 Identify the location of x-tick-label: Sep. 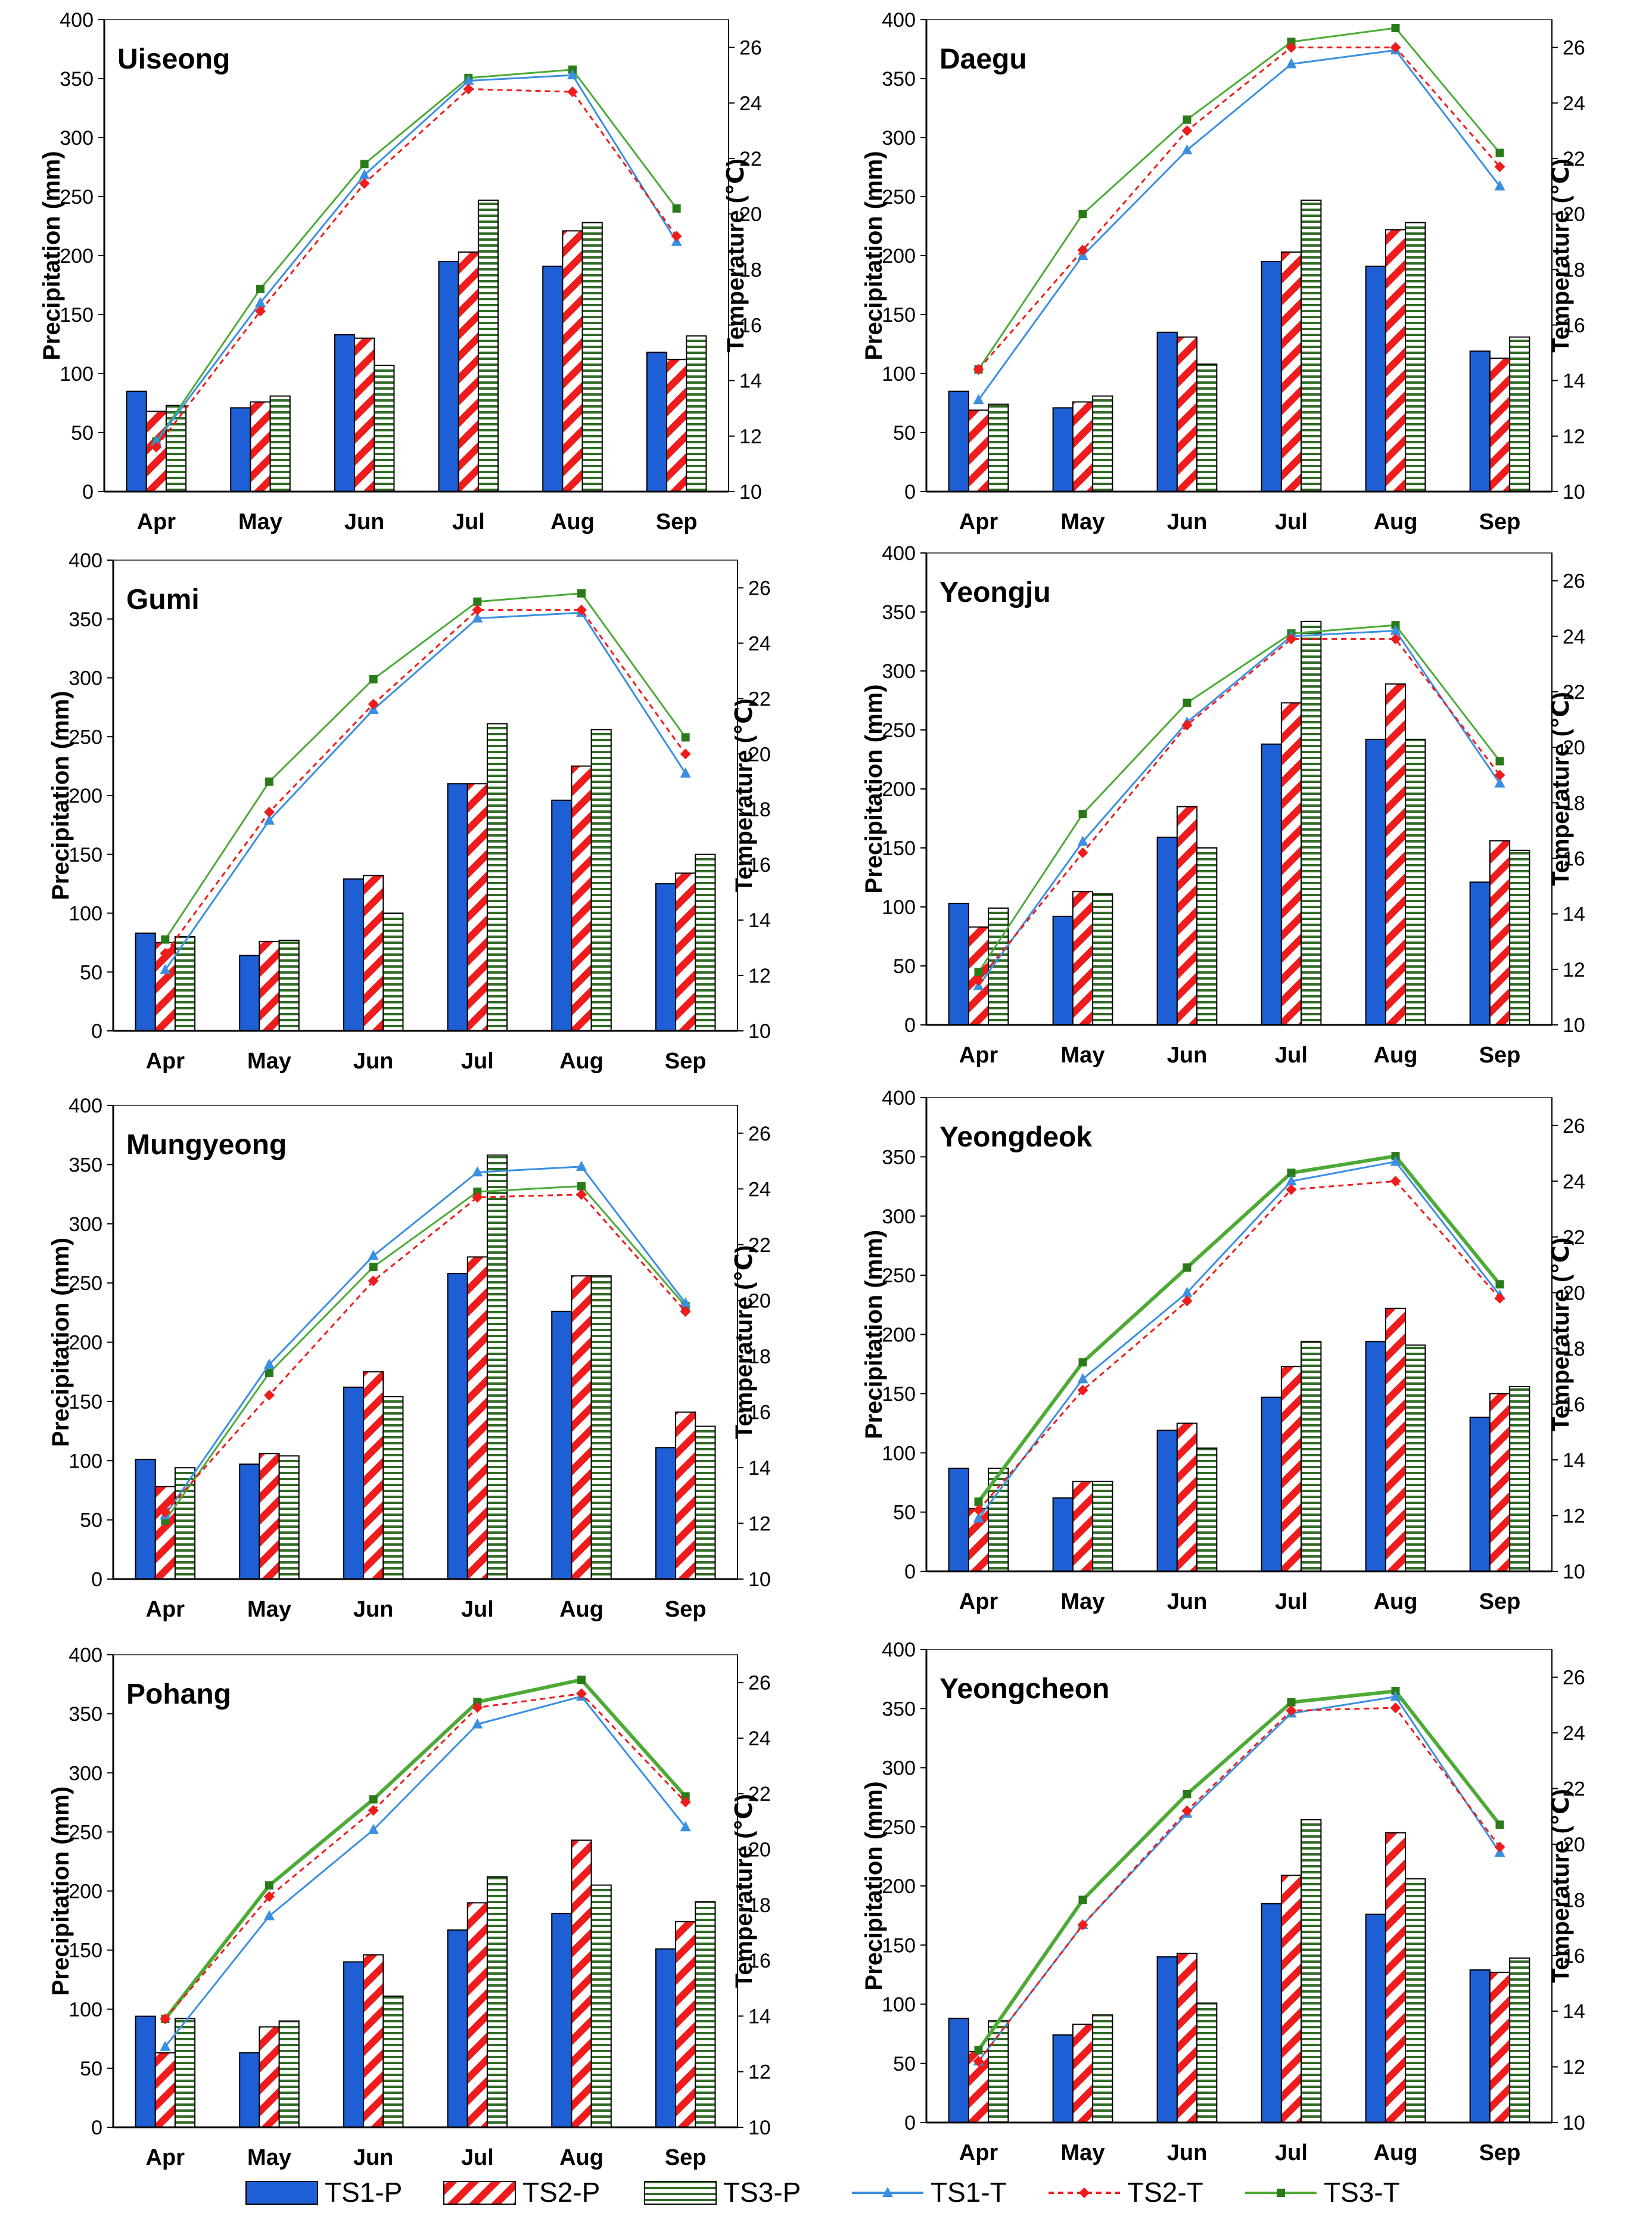
(1500, 1055).